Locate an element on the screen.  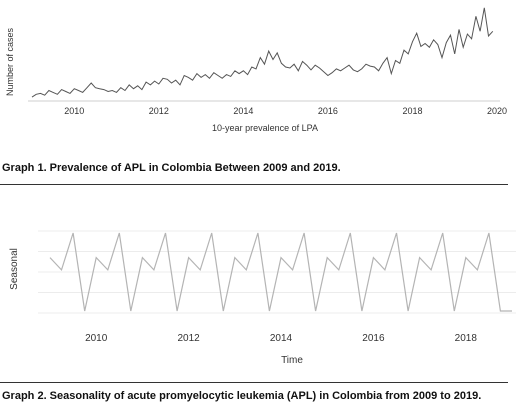
x-axis-label: Time is located at coordinates (292, 360).